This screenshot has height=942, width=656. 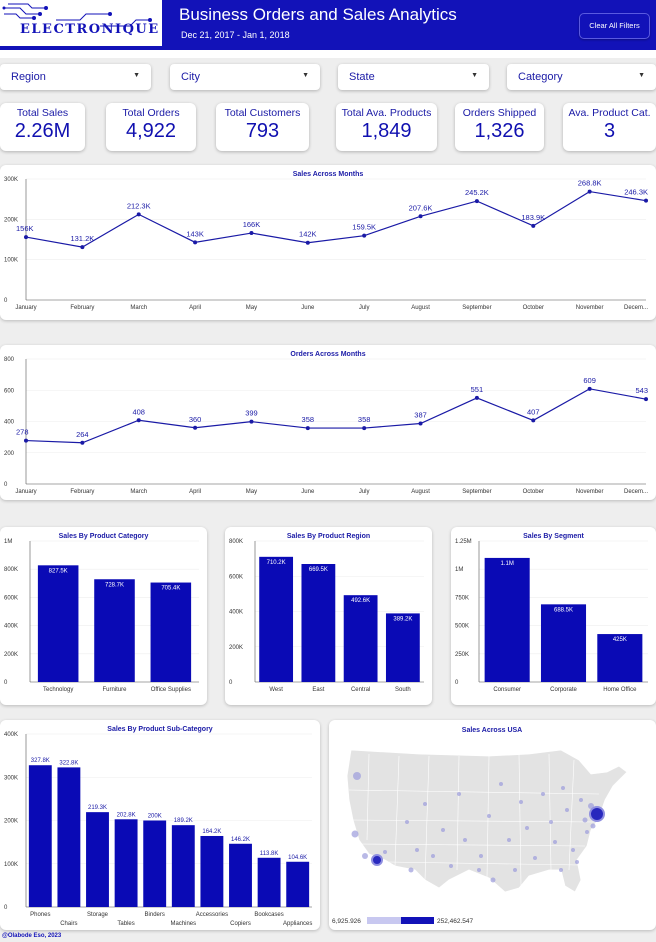 I want to click on data-label: 387, so click(x=420, y=415).